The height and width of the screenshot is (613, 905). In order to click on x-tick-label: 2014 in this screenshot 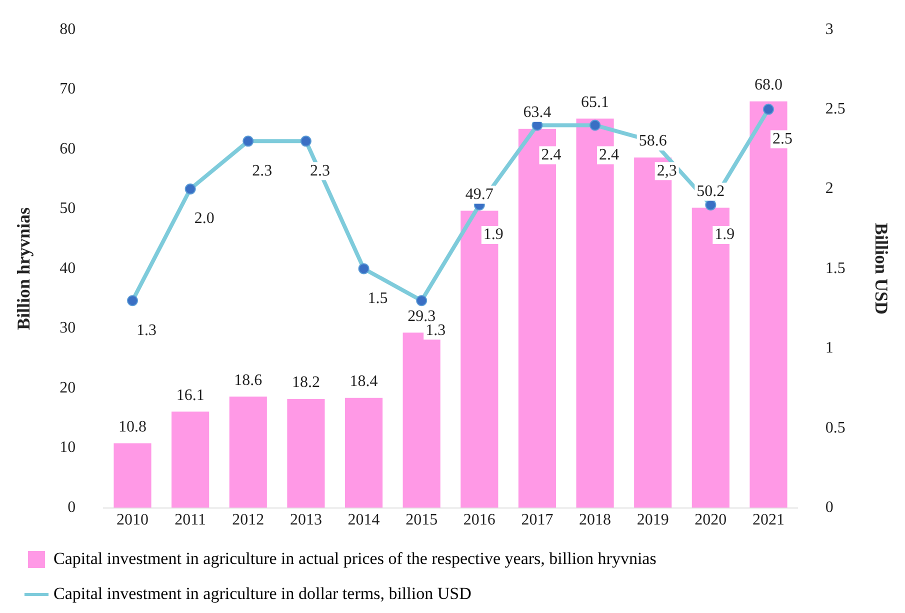, I will do `click(364, 520)`.